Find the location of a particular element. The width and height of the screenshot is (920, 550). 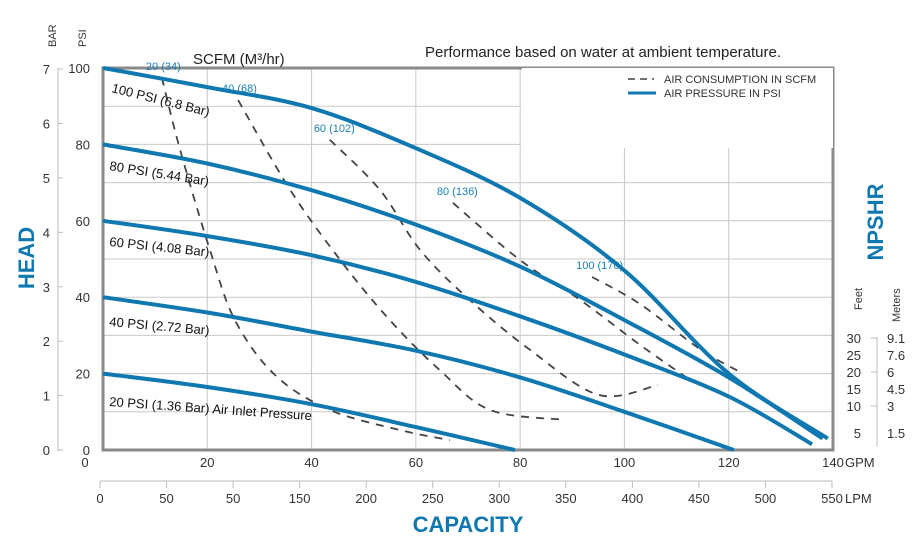

air-consumption-label: 80 (136) is located at coordinates (457, 192).